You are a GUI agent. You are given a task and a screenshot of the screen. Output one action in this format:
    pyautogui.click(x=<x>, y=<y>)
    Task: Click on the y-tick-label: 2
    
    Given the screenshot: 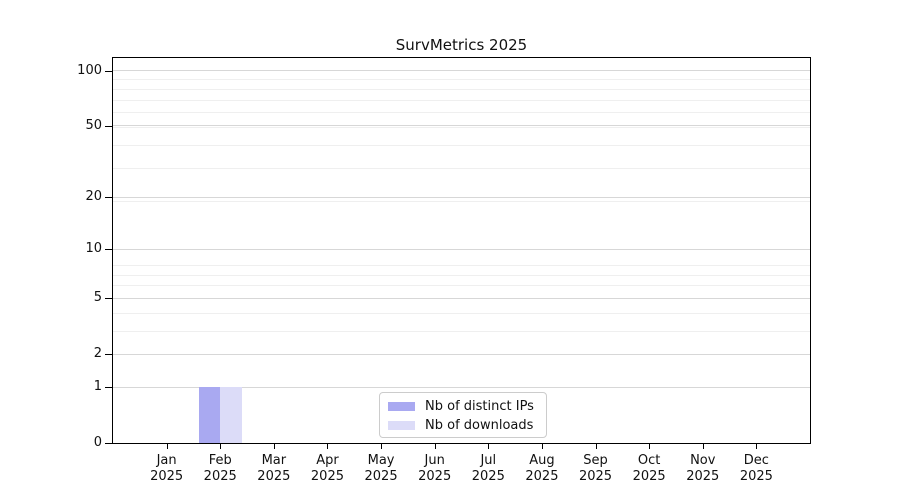 What is the action you would take?
    pyautogui.click(x=97, y=354)
    